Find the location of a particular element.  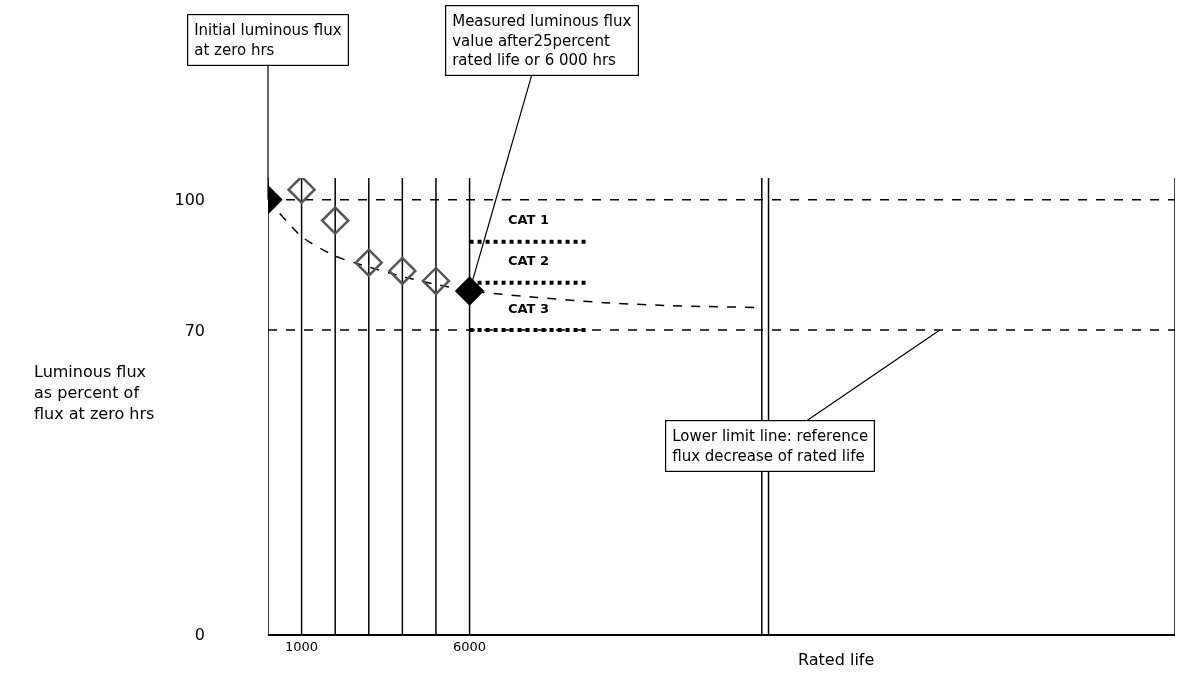

x-tick-label: 6000 is located at coordinates (470, 647).